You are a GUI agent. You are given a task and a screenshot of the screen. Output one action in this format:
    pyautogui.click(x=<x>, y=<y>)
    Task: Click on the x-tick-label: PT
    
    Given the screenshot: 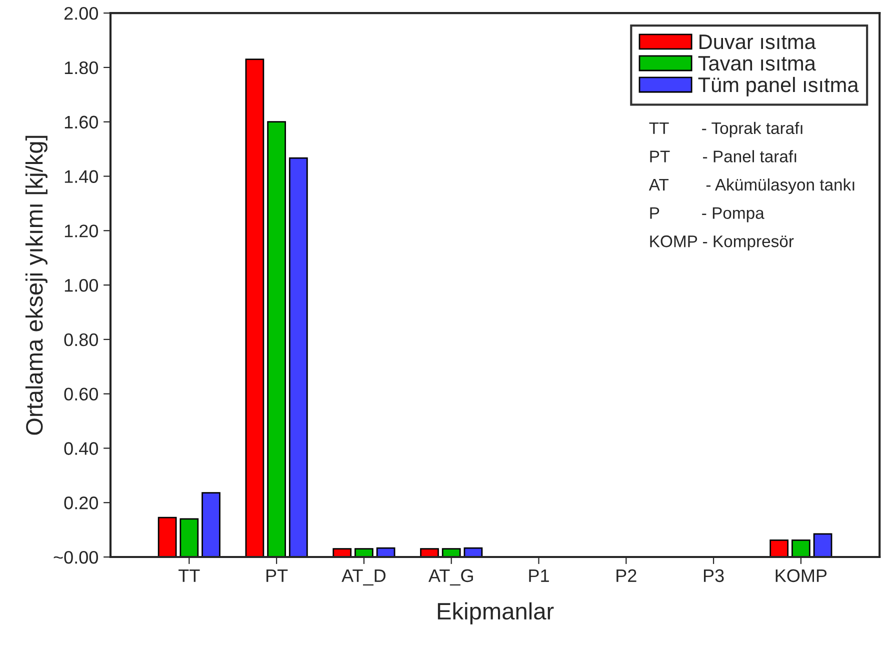 What is the action you would take?
    pyautogui.click(x=277, y=575)
    